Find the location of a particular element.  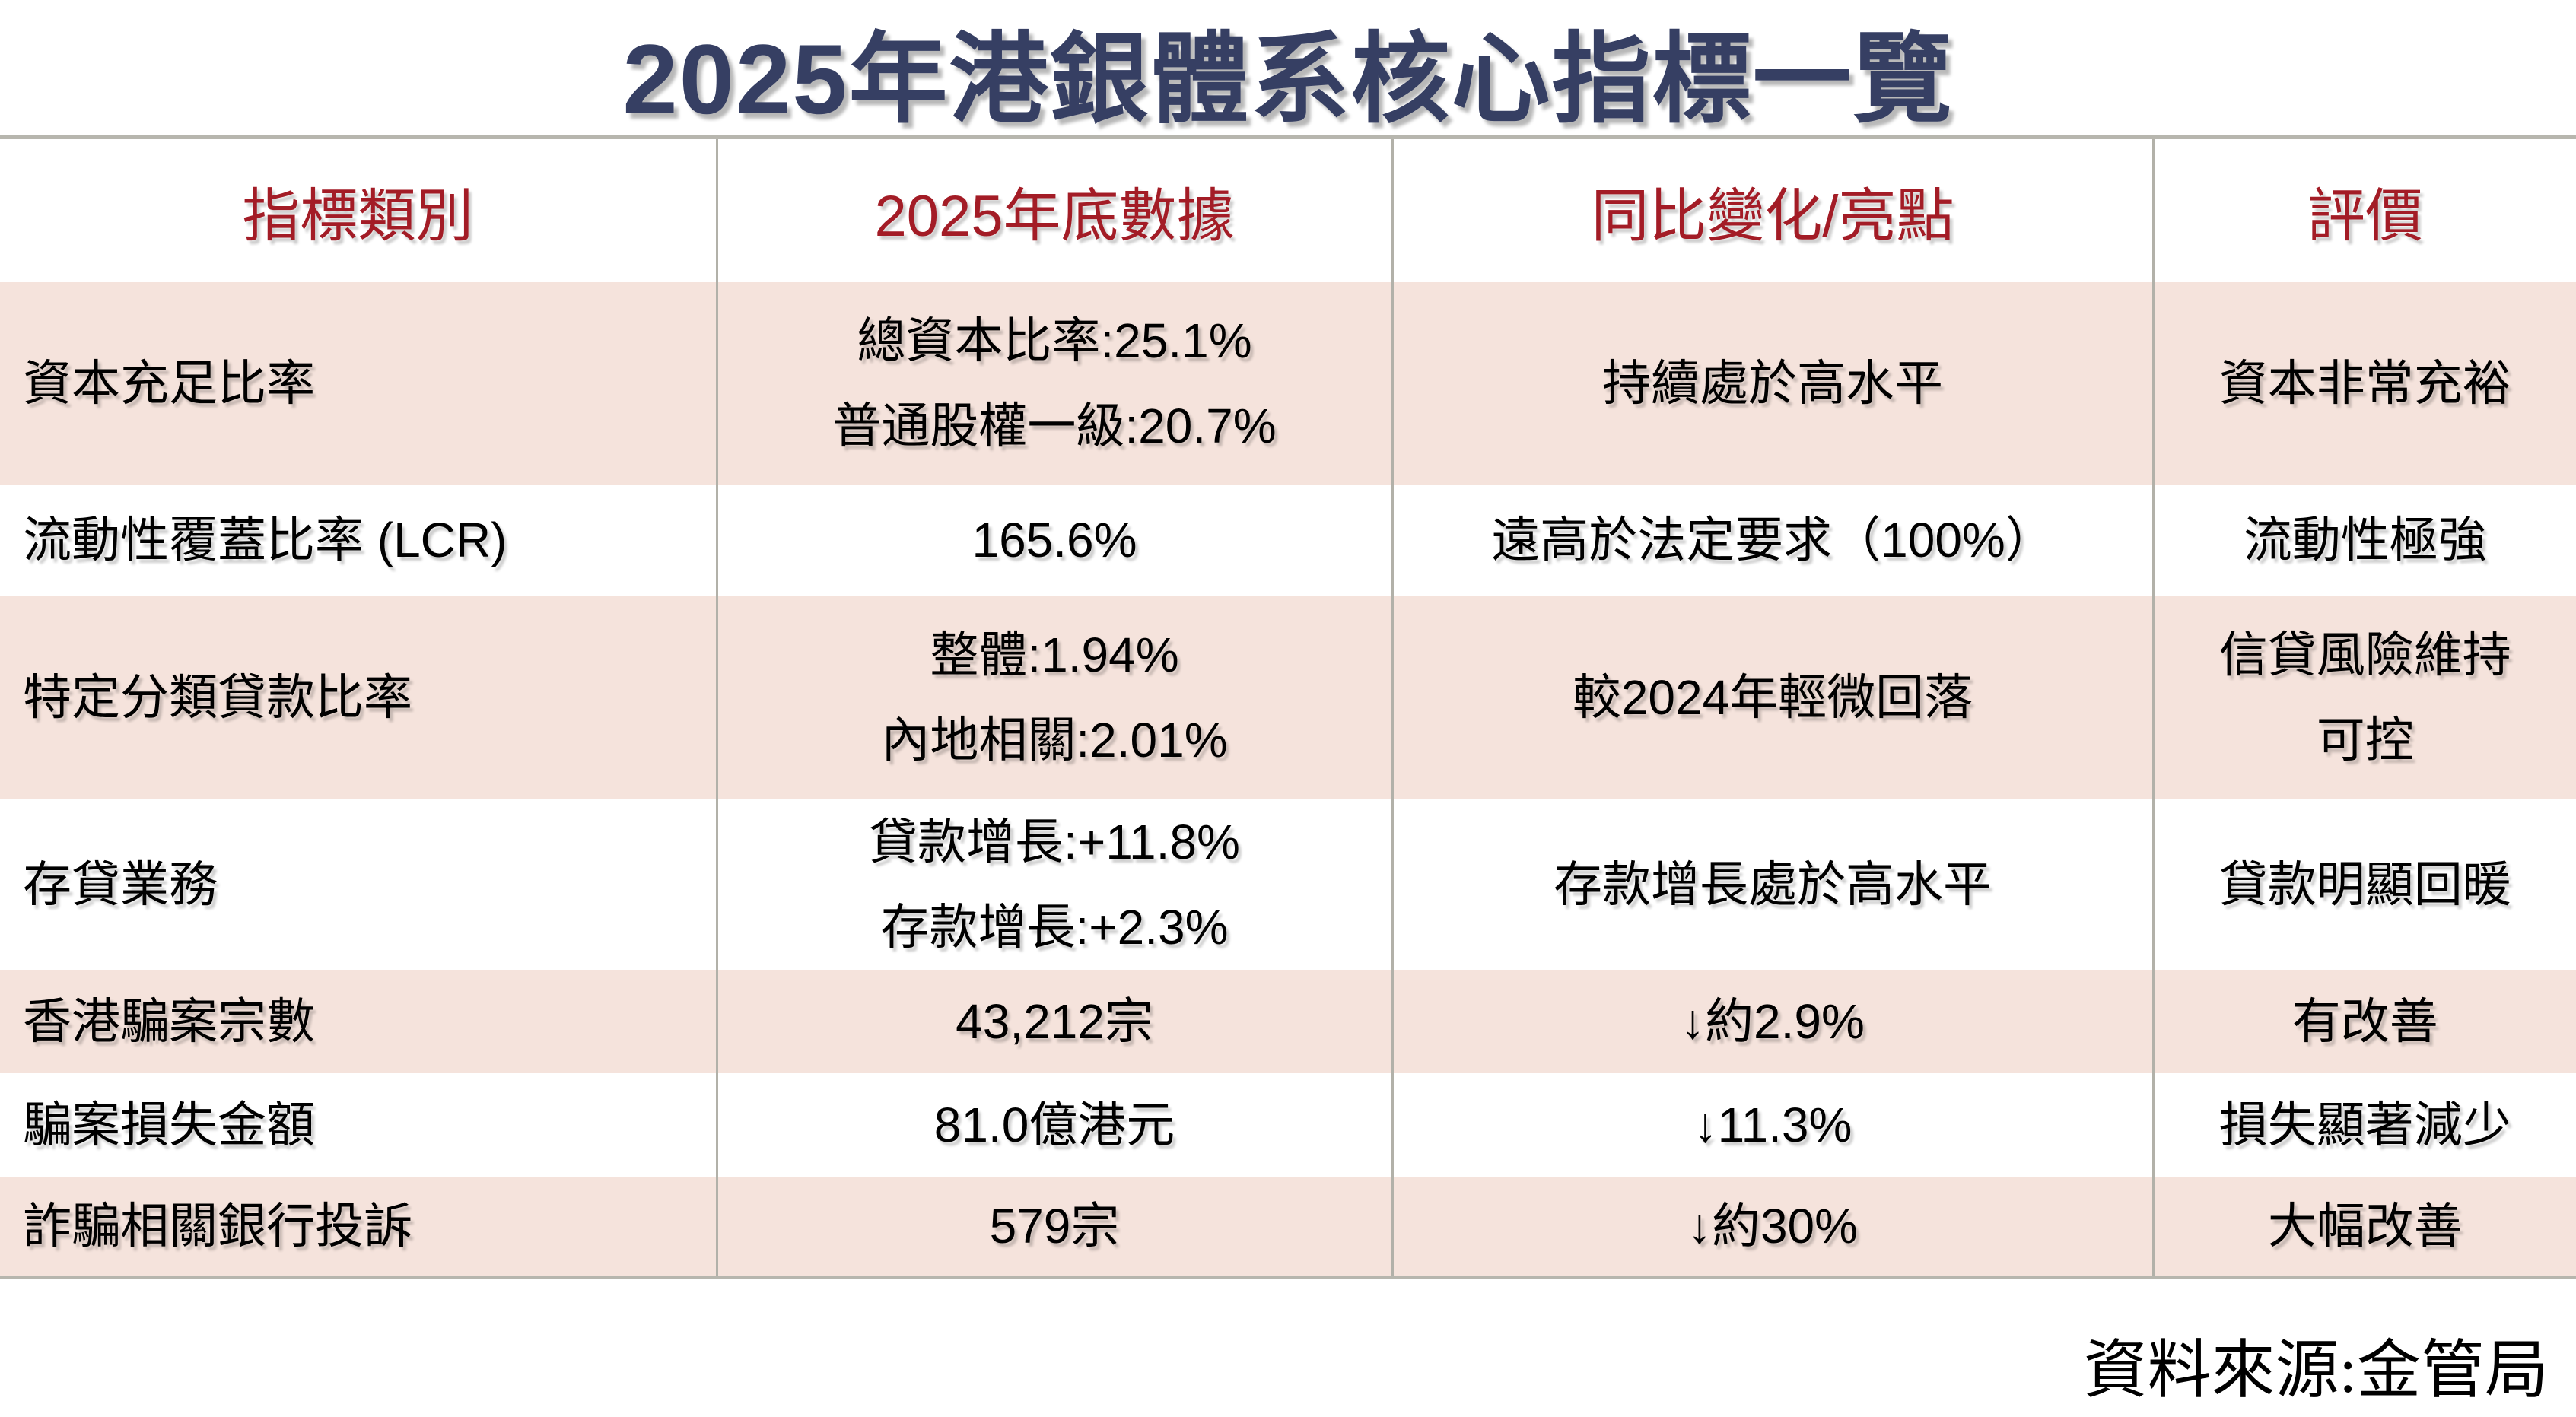

header-yoy-change: 同比變化/亮點 is located at coordinates (1772, 209).